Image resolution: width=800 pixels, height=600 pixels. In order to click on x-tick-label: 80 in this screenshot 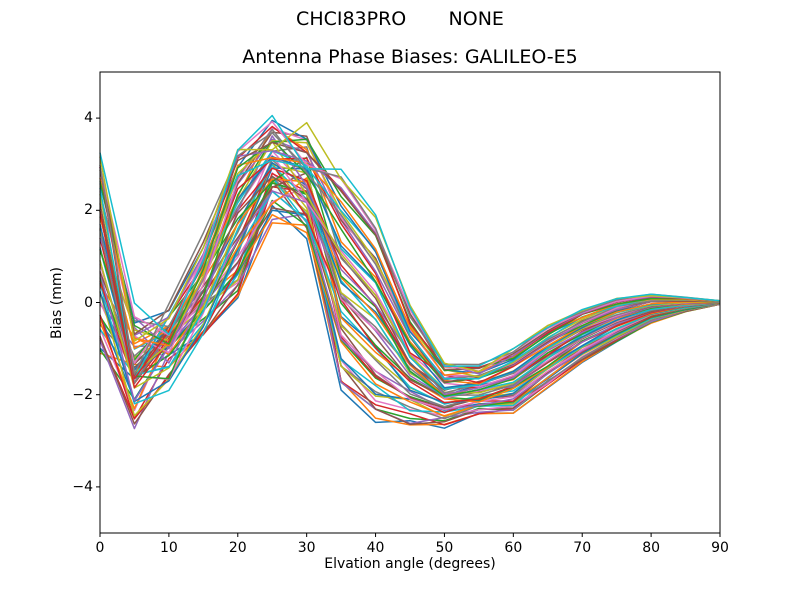, I will do `click(651, 548)`.